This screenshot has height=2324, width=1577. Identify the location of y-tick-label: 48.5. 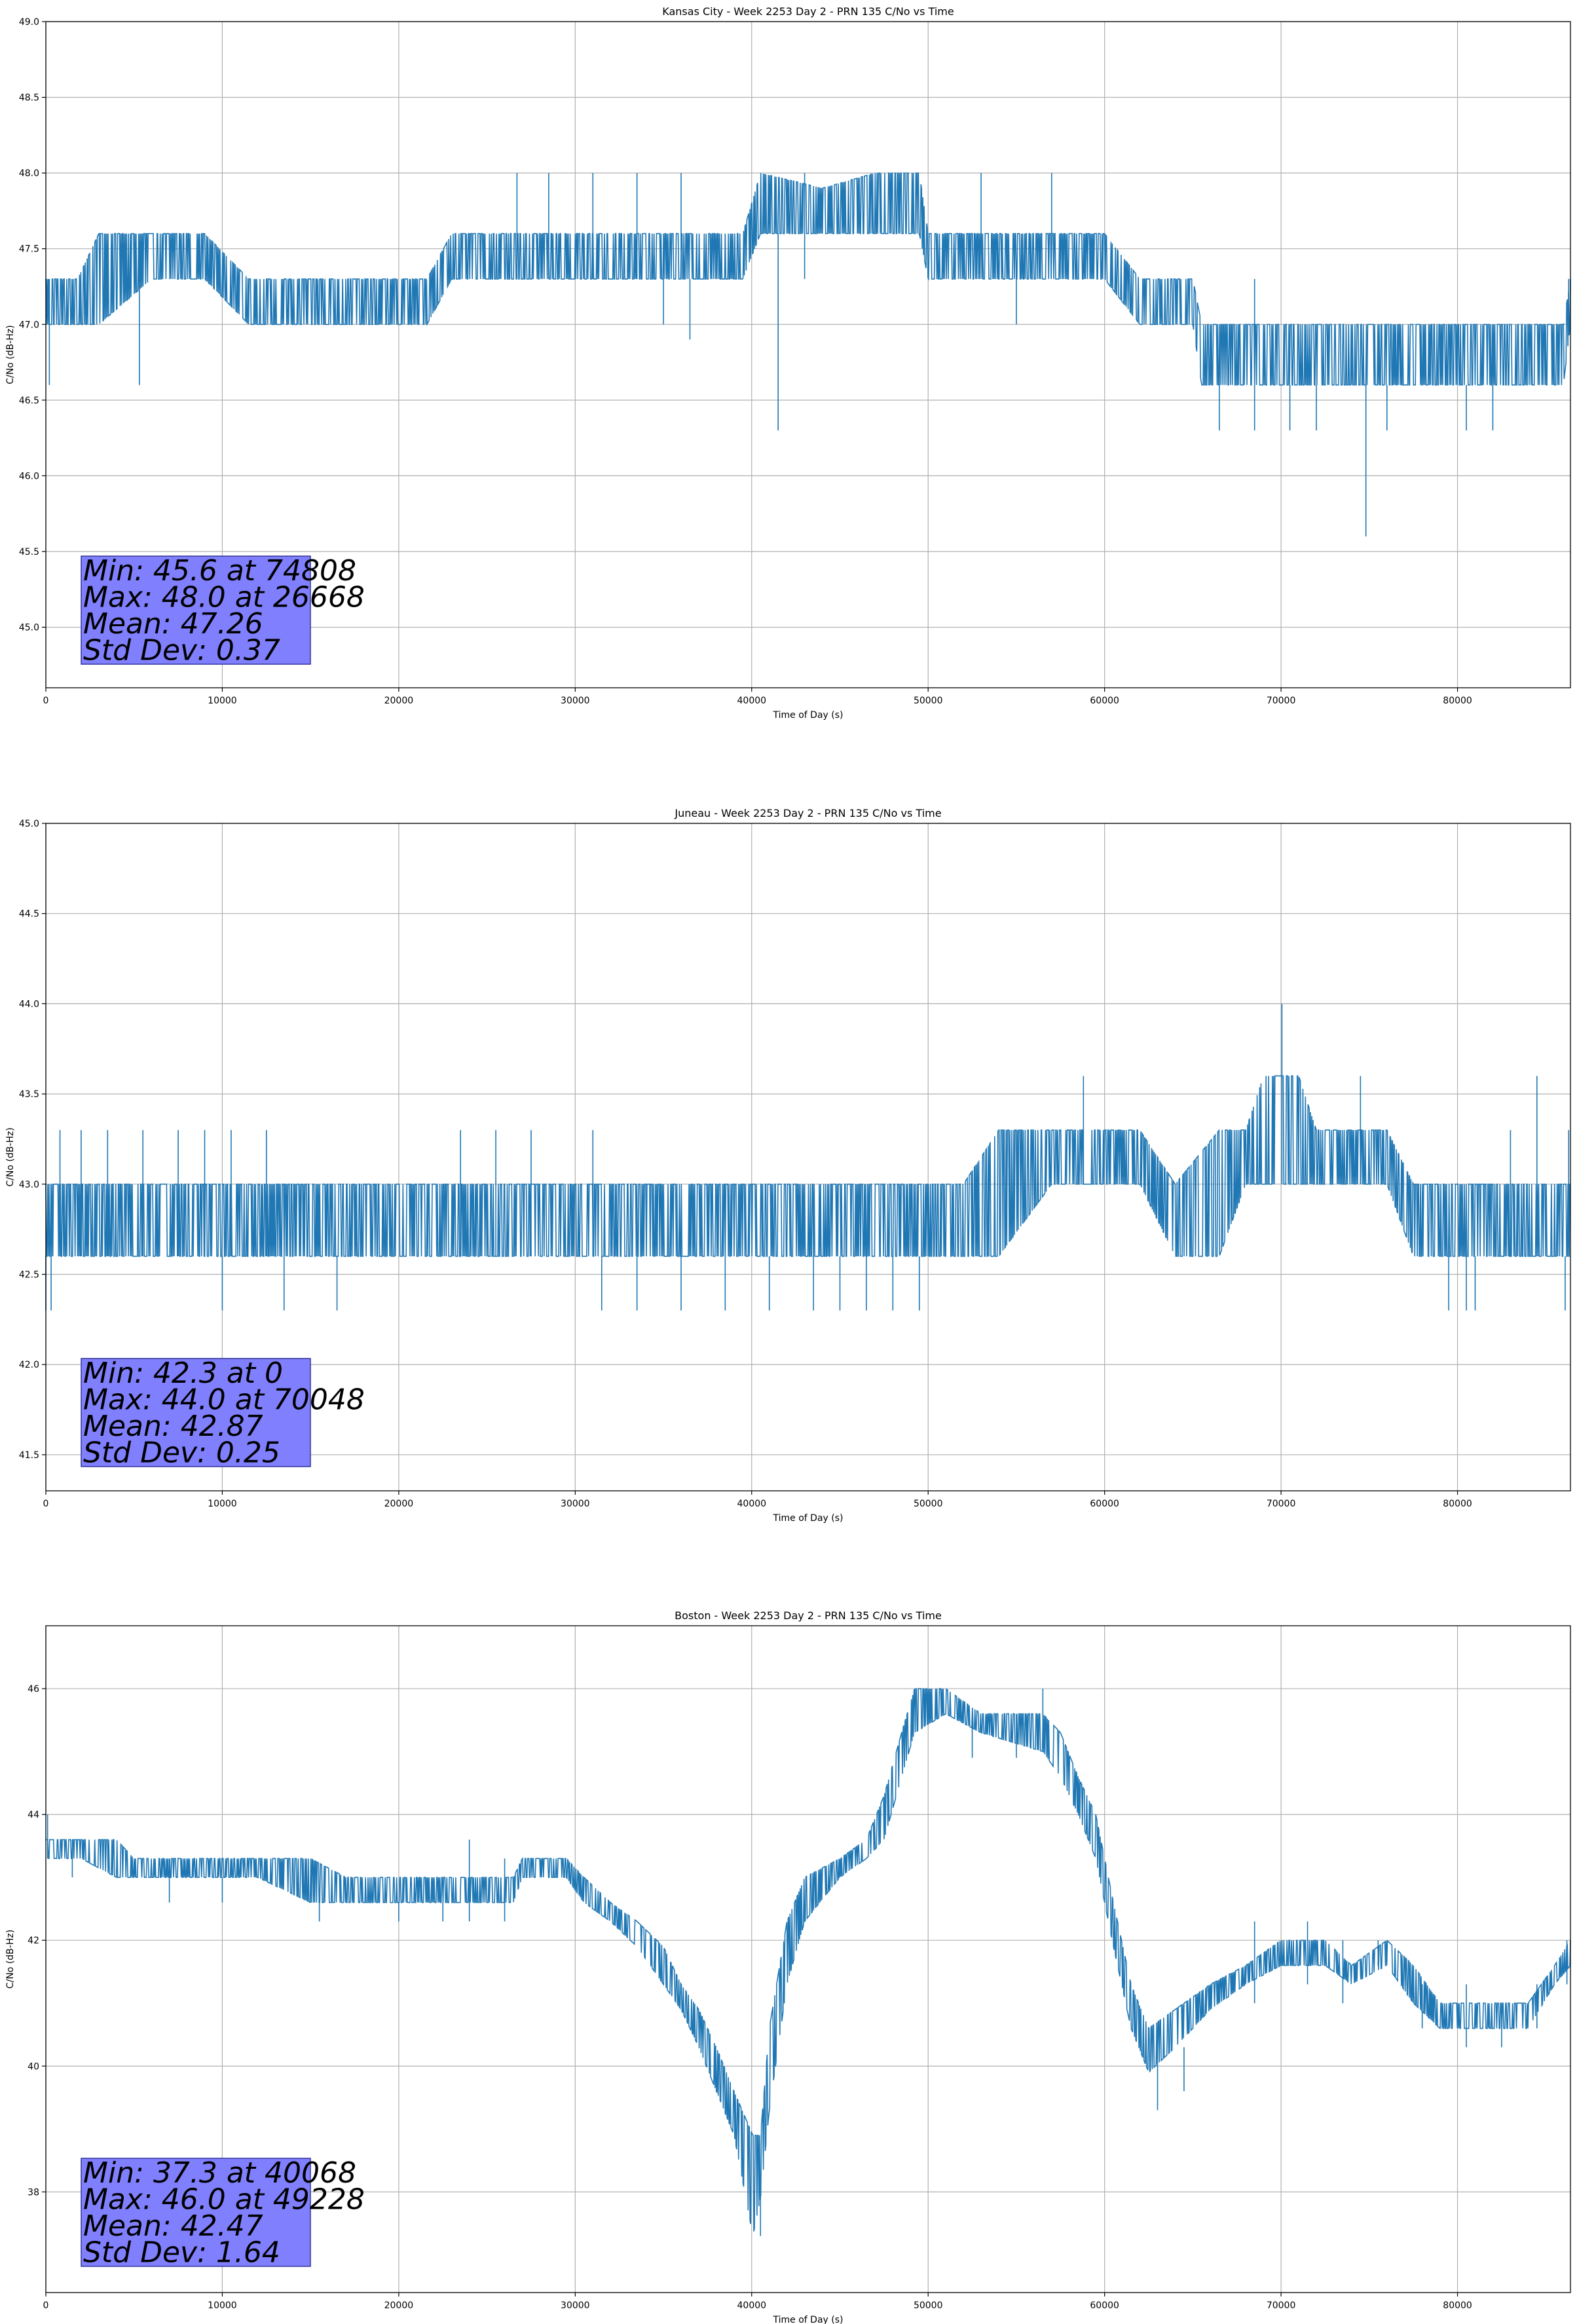
(29, 98).